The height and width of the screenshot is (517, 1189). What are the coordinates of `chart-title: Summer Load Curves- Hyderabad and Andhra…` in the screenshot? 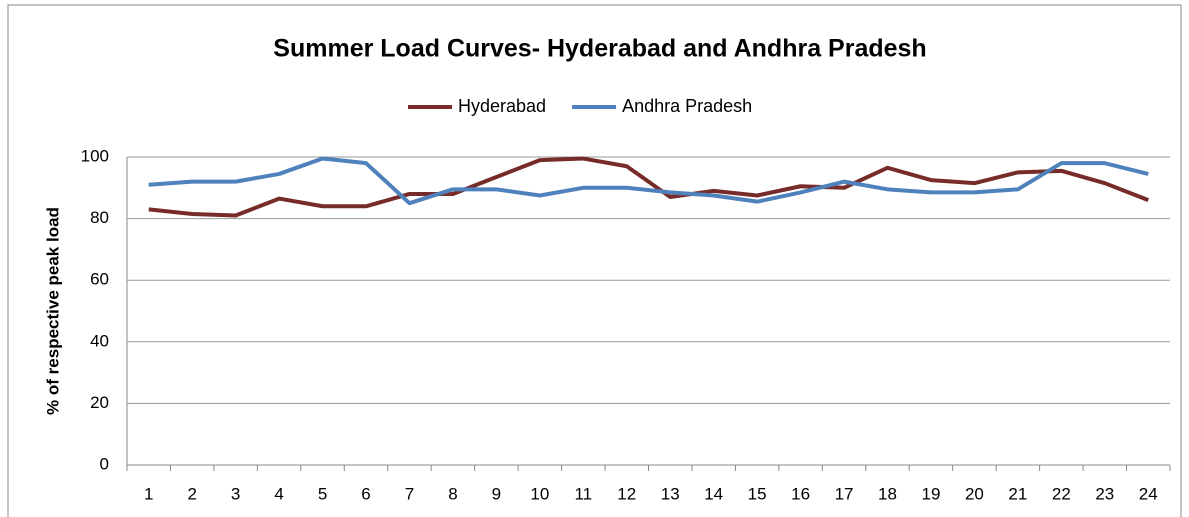 It's located at (599, 49).